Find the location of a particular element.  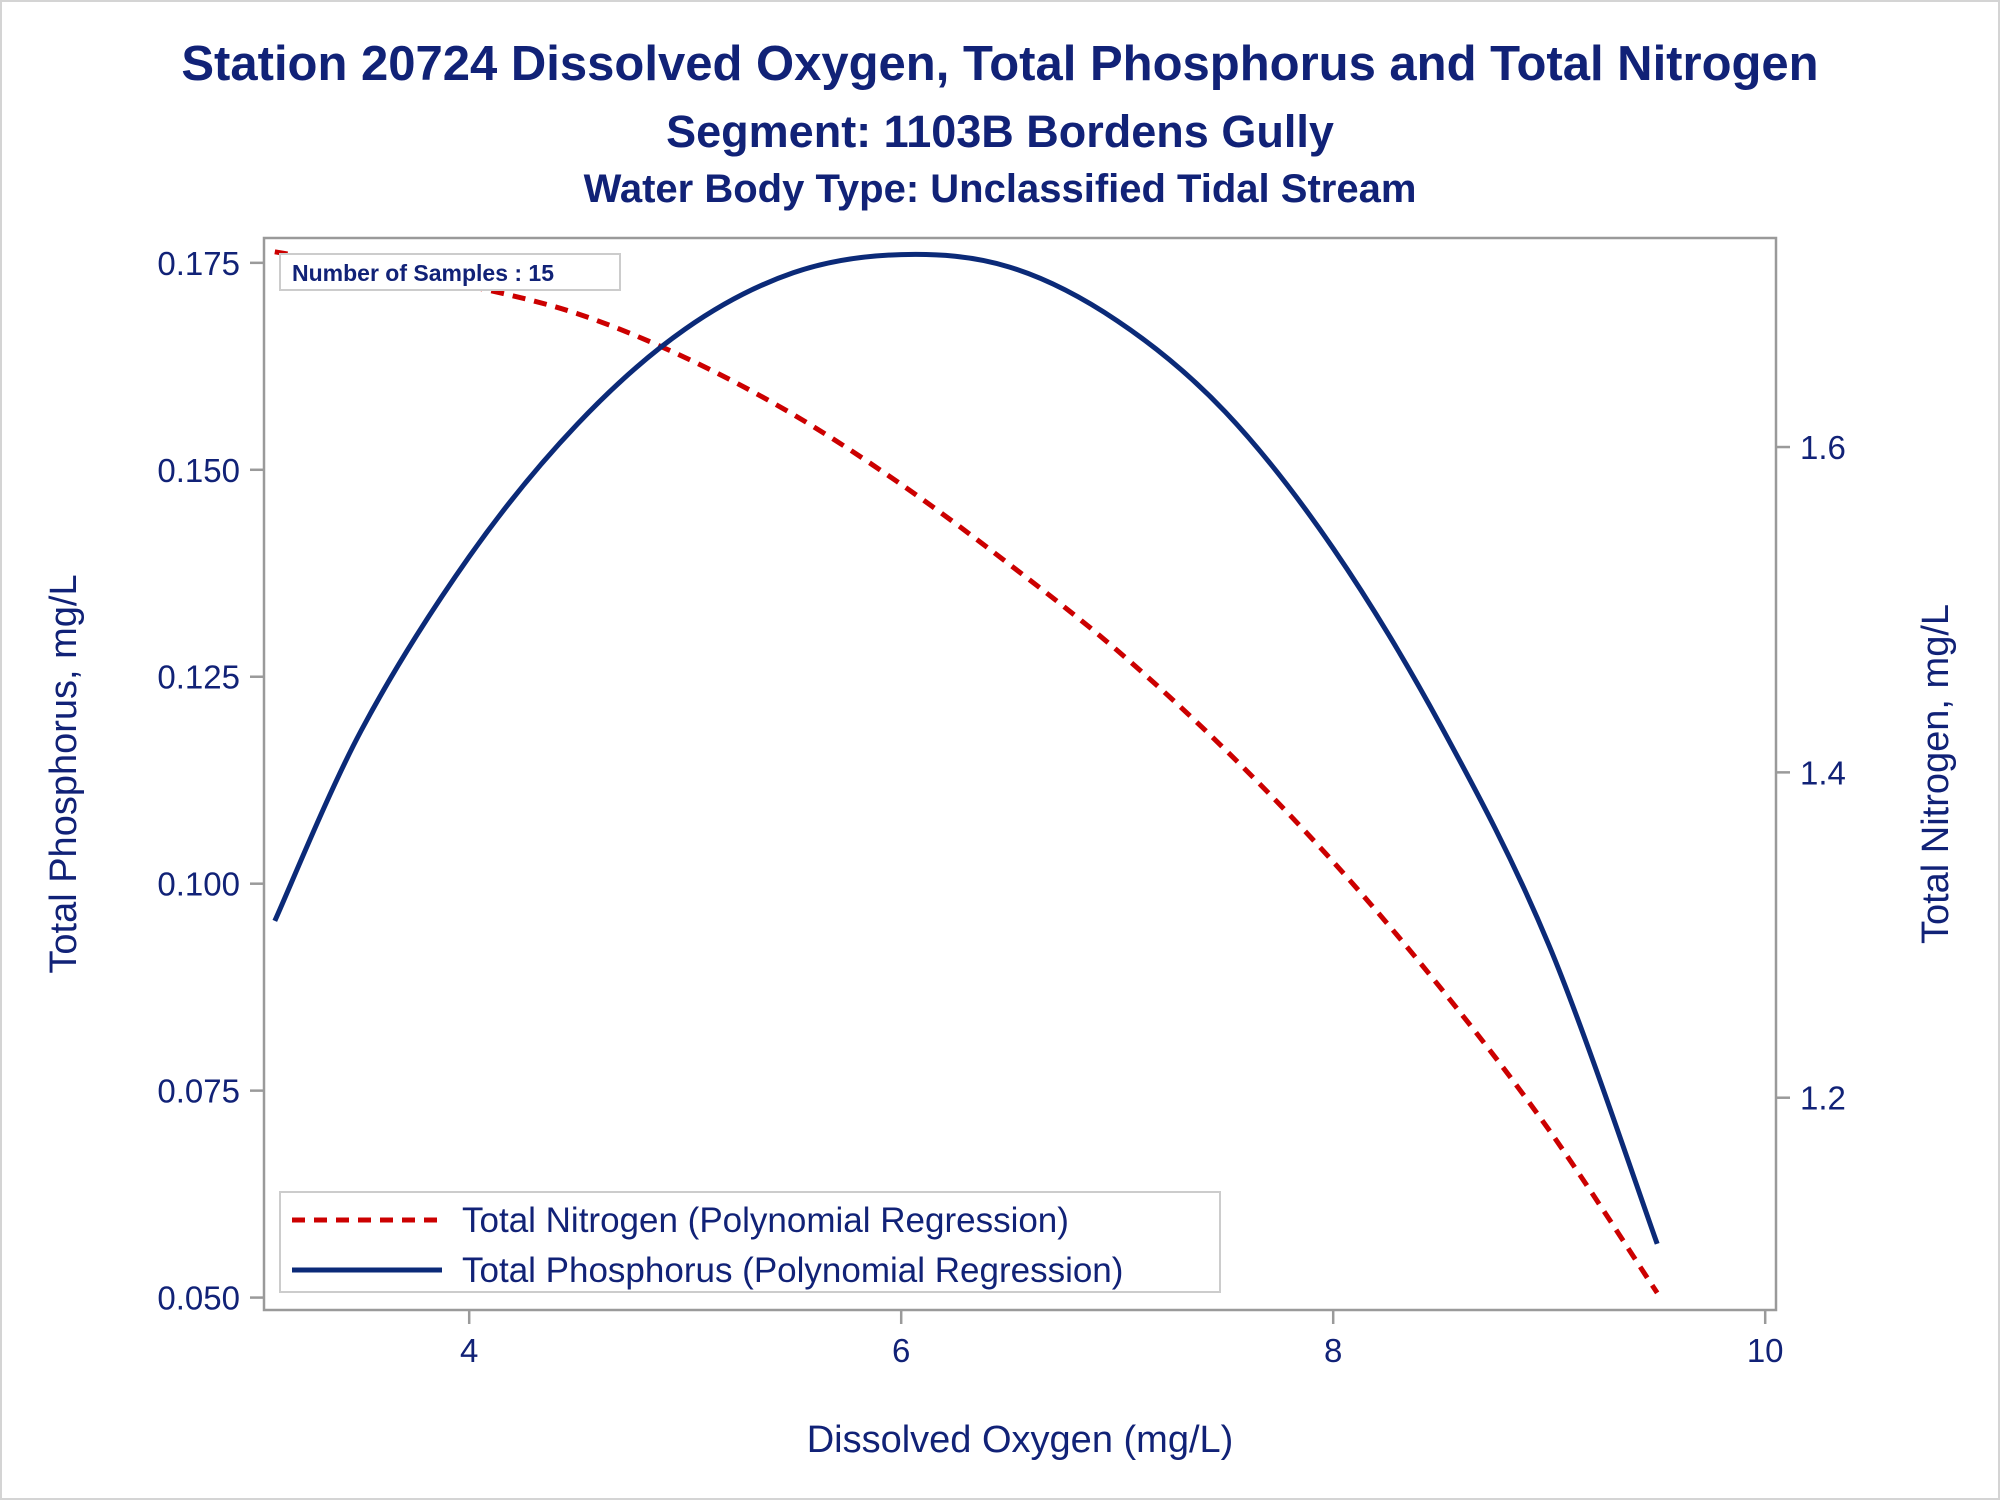

right-y-tick-label: 1.4 is located at coordinates (1823, 772).